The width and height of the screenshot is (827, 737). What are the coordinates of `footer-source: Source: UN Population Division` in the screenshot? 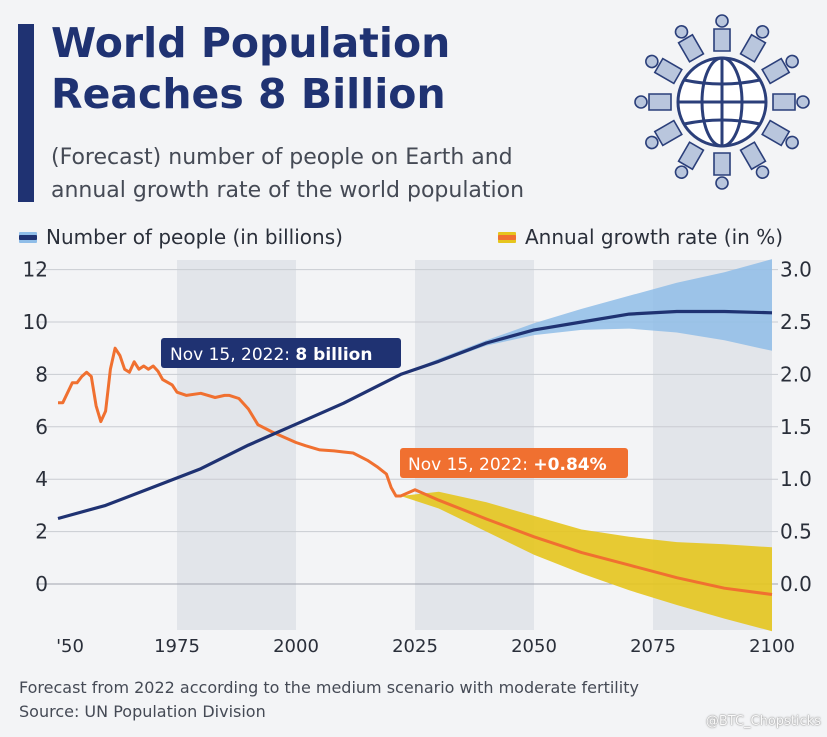 It's located at (142, 711).